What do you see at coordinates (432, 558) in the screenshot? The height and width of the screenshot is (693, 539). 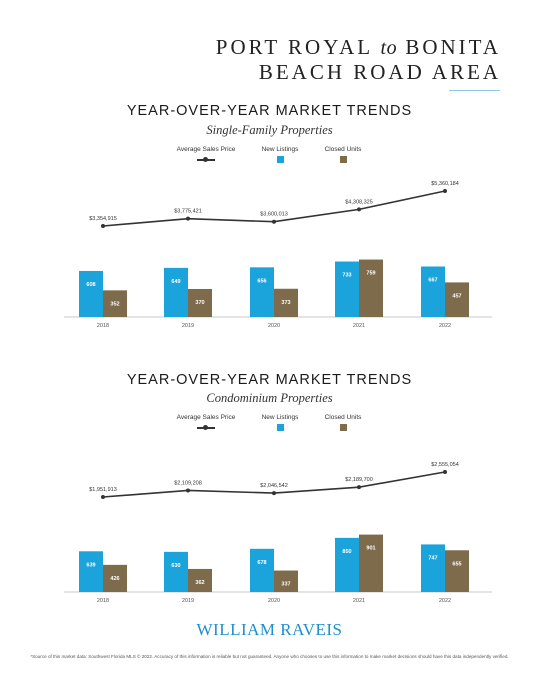 I see `bar-value-label: 747` at bounding box center [432, 558].